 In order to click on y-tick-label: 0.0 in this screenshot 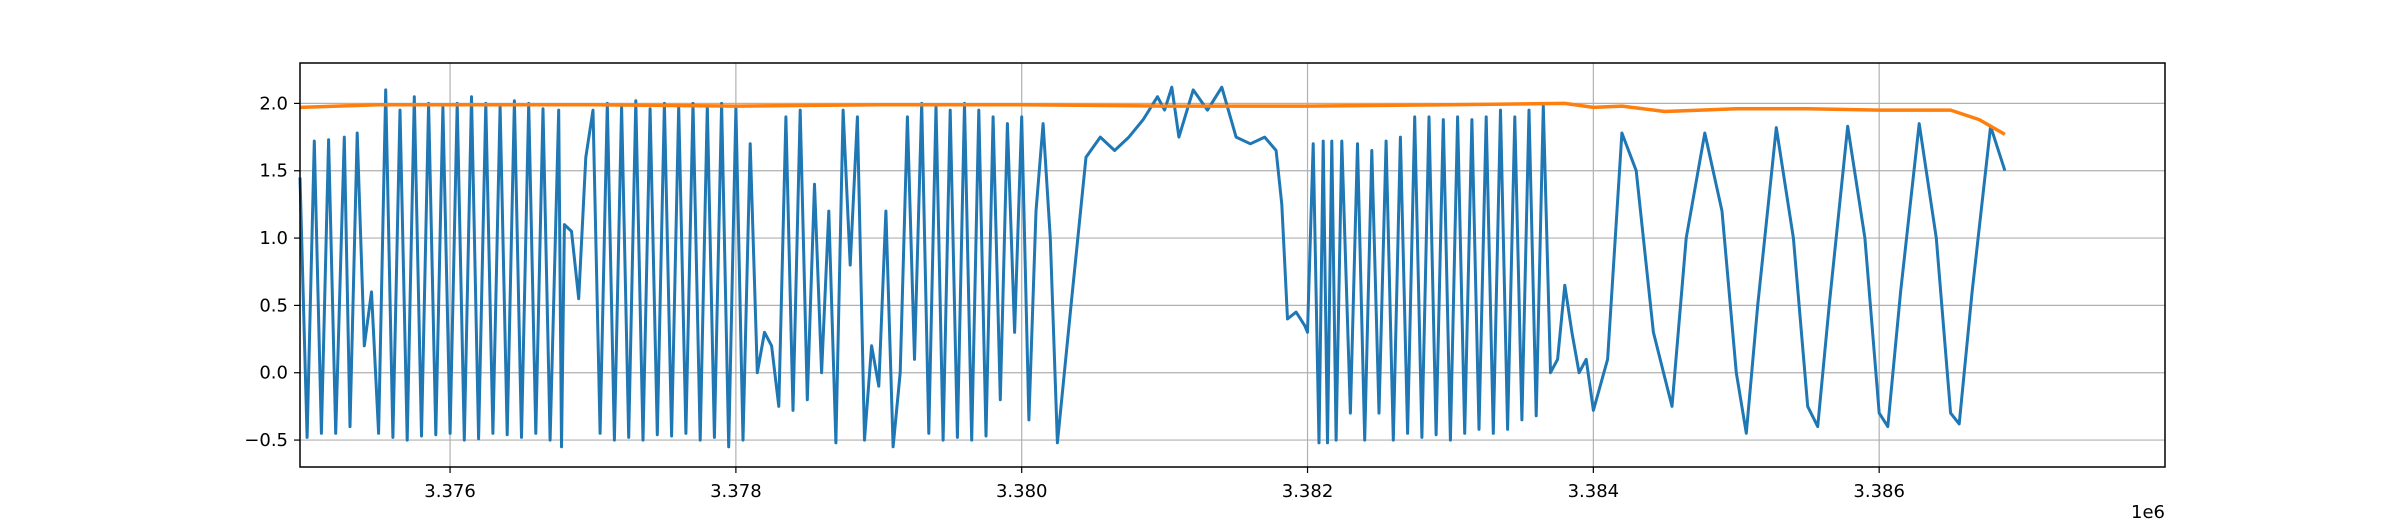, I will do `click(273, 373)`.